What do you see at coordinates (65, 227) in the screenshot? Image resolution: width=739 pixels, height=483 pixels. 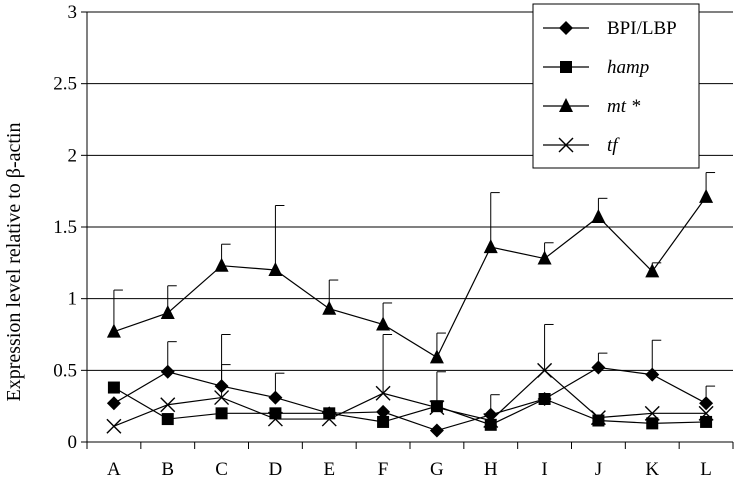 I see `y-tick-label-3: 1.5` at bounding box center [65, 227].